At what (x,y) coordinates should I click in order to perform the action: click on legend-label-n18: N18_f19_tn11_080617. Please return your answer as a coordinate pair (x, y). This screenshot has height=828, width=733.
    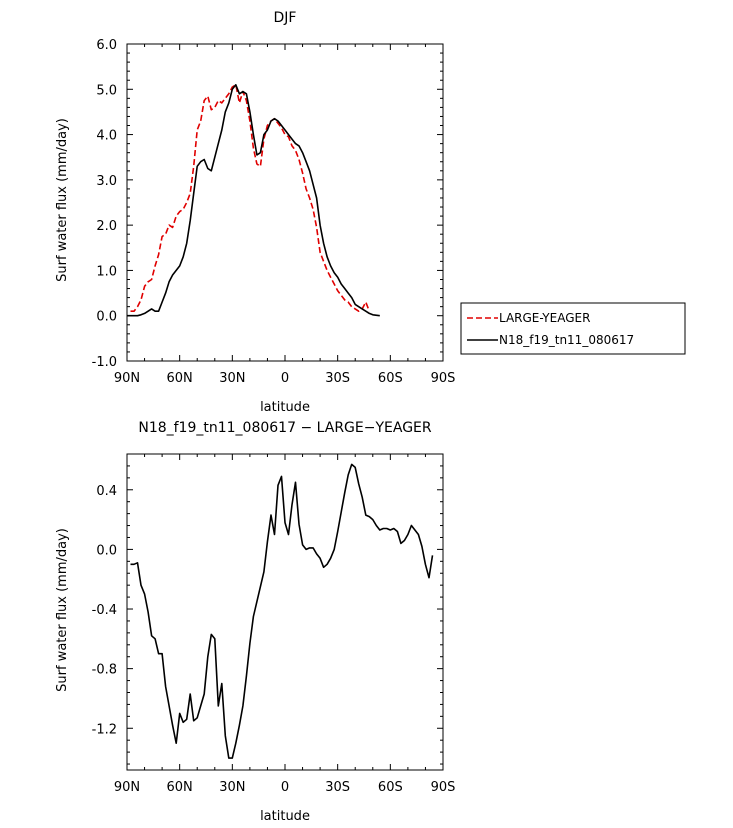
    Looking at the image, I should click on (566, 340).